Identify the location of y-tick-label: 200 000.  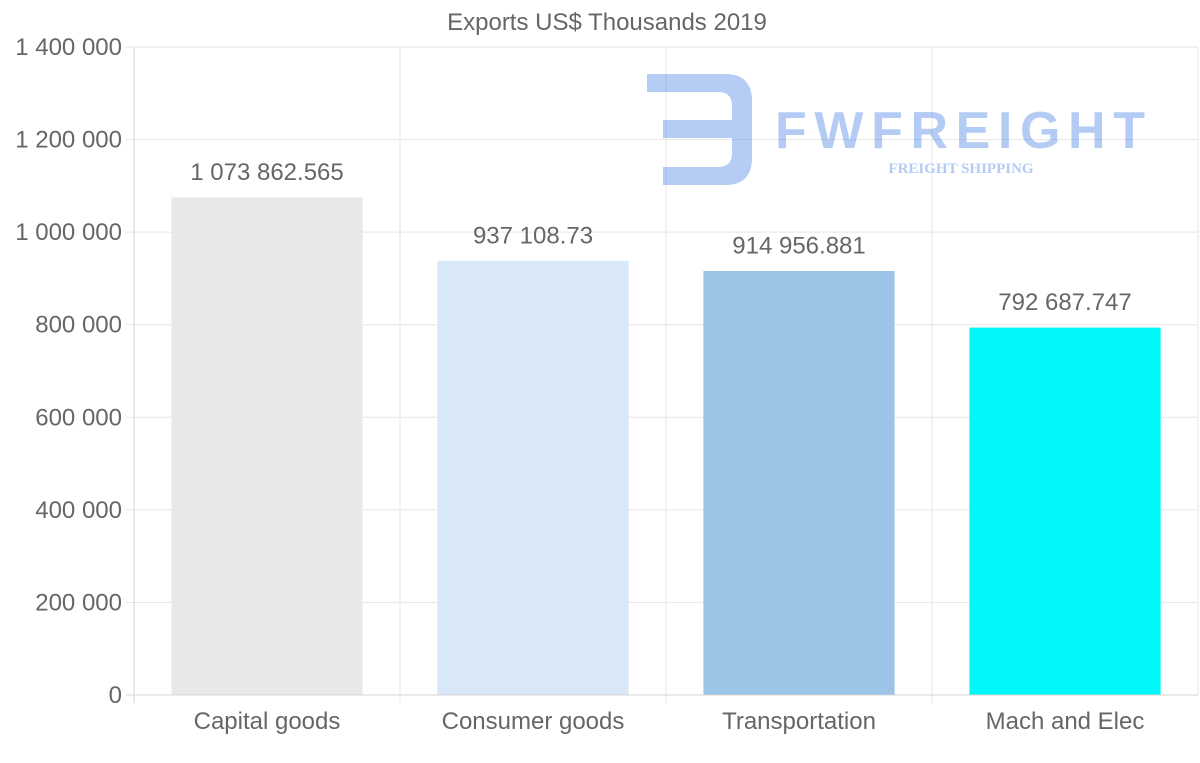
(78, 602).